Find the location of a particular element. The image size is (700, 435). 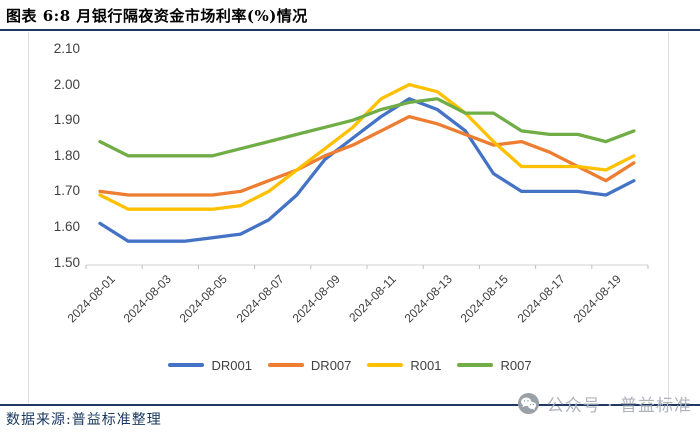

y-axis-tick-label: 2.00 is located at coordinates (66, 84).